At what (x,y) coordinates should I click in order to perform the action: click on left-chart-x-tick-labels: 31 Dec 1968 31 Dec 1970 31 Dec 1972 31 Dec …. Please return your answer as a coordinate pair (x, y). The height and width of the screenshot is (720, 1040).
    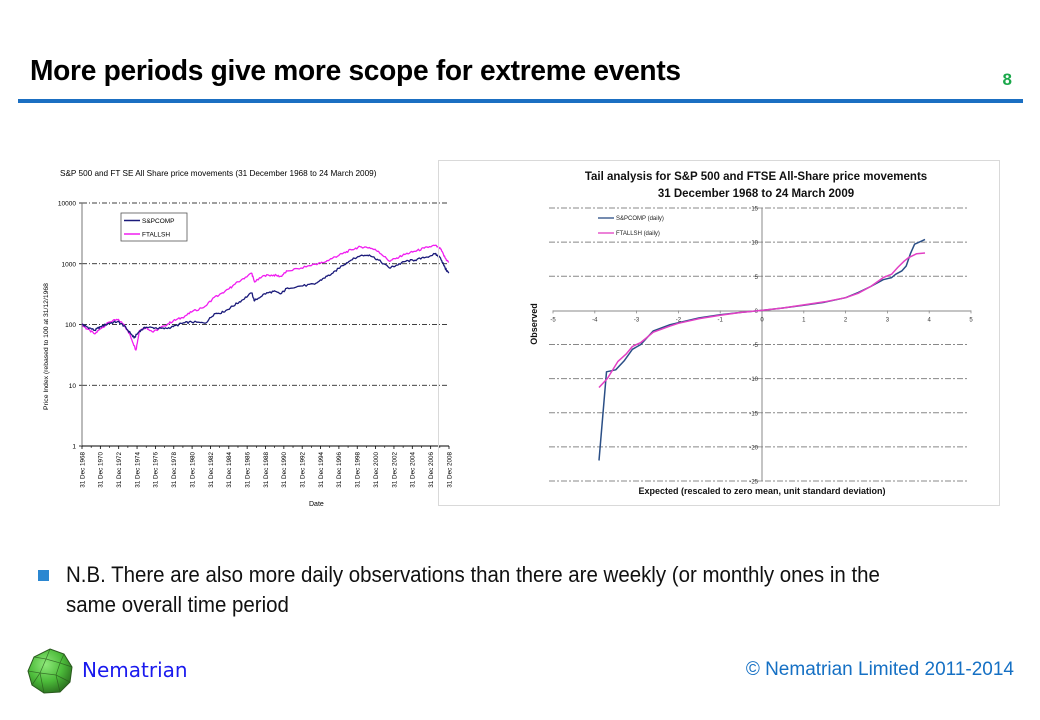
    Looking at the image, I should click on (266, 470).